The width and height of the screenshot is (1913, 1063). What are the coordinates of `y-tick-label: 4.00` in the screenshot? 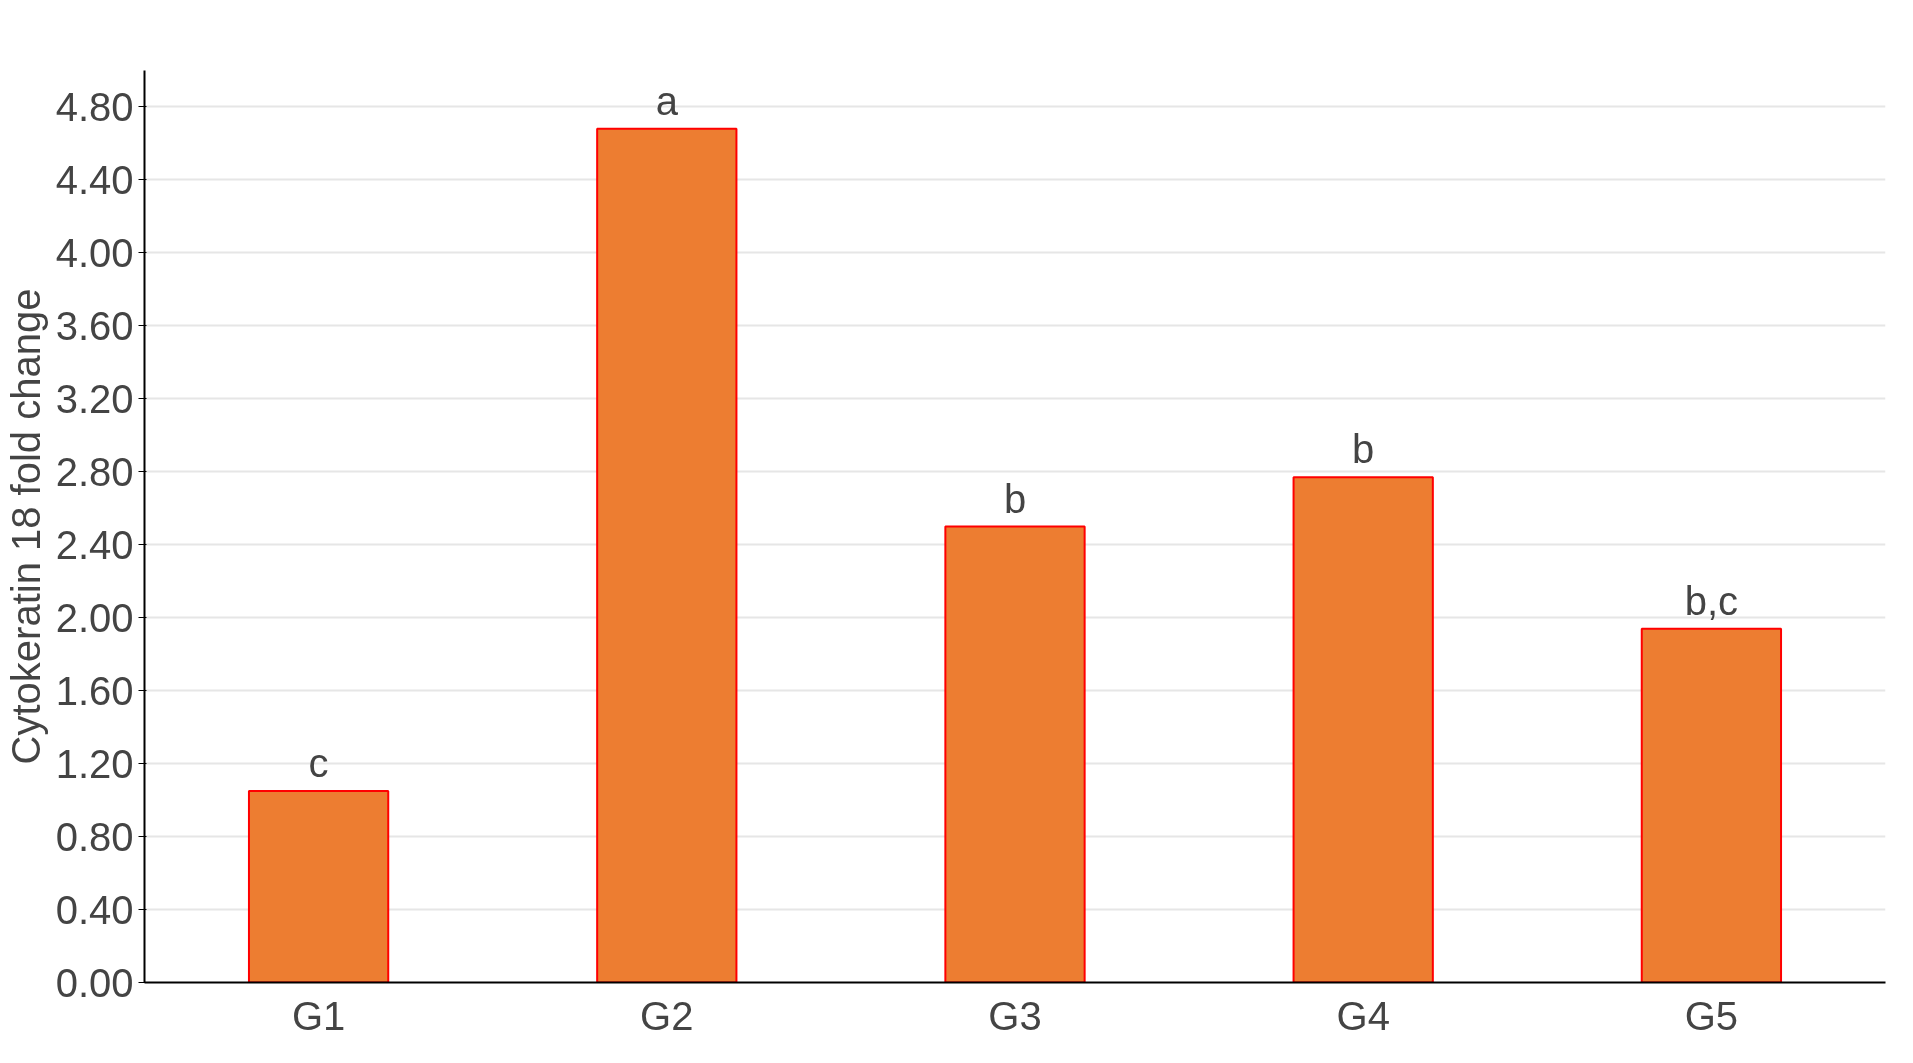 It's located at (94, 252).